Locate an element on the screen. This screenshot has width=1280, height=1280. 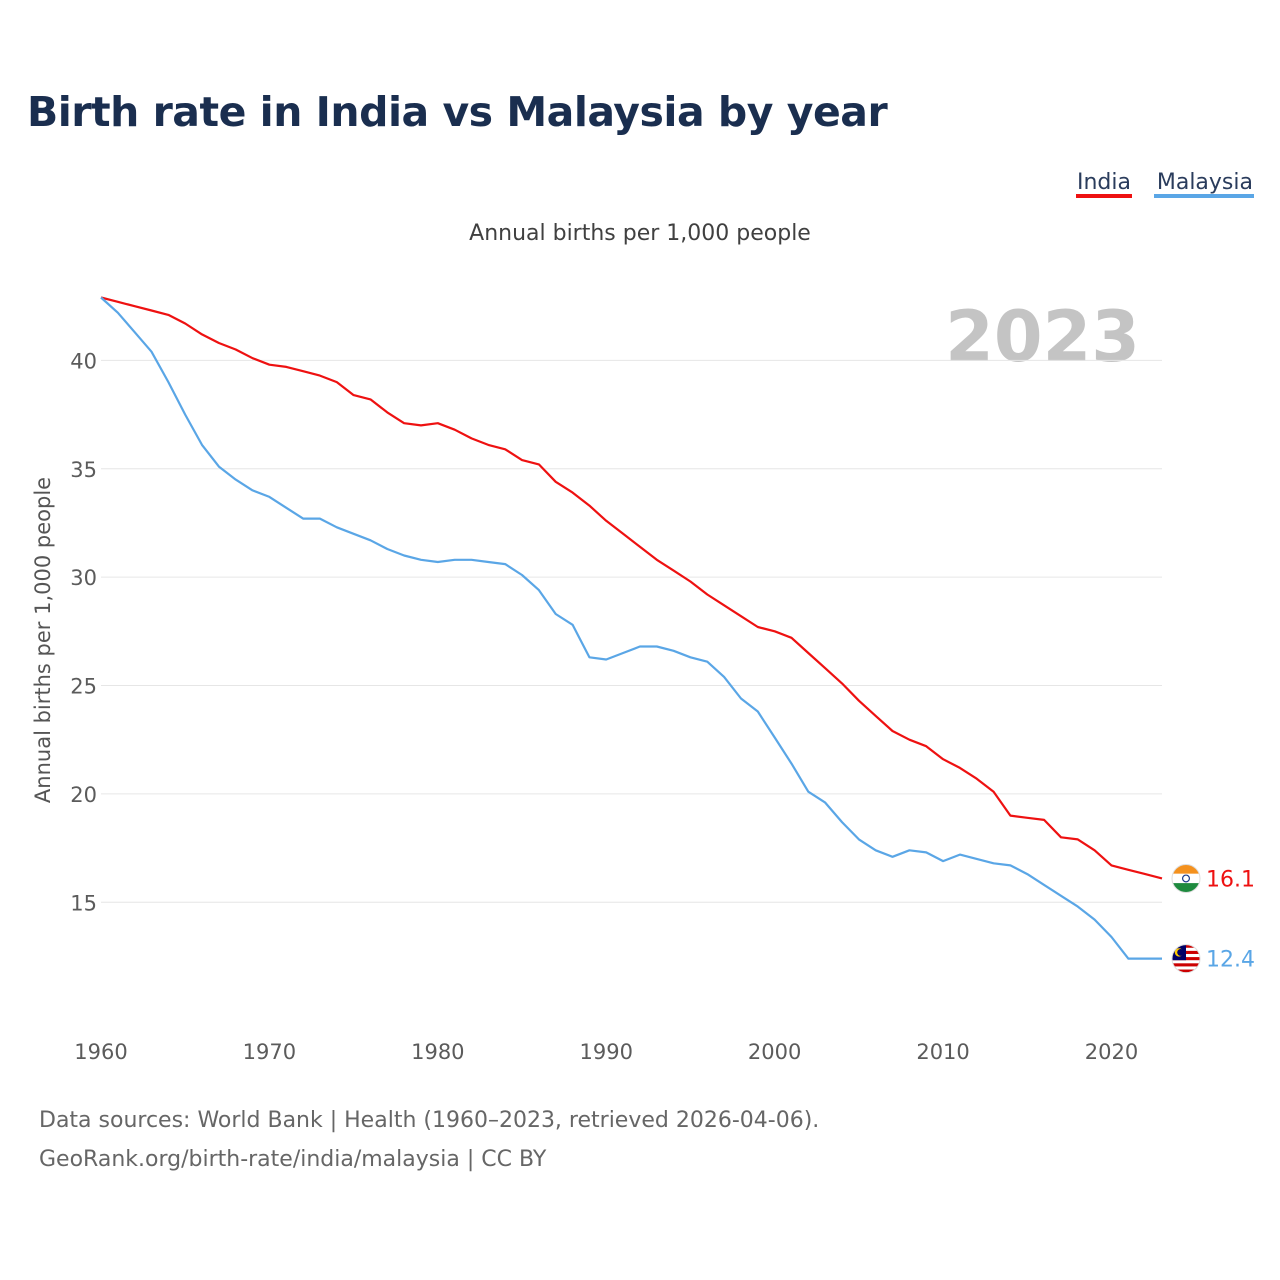
x-tick-label: 1970 is located at coordinates (269, 1052).